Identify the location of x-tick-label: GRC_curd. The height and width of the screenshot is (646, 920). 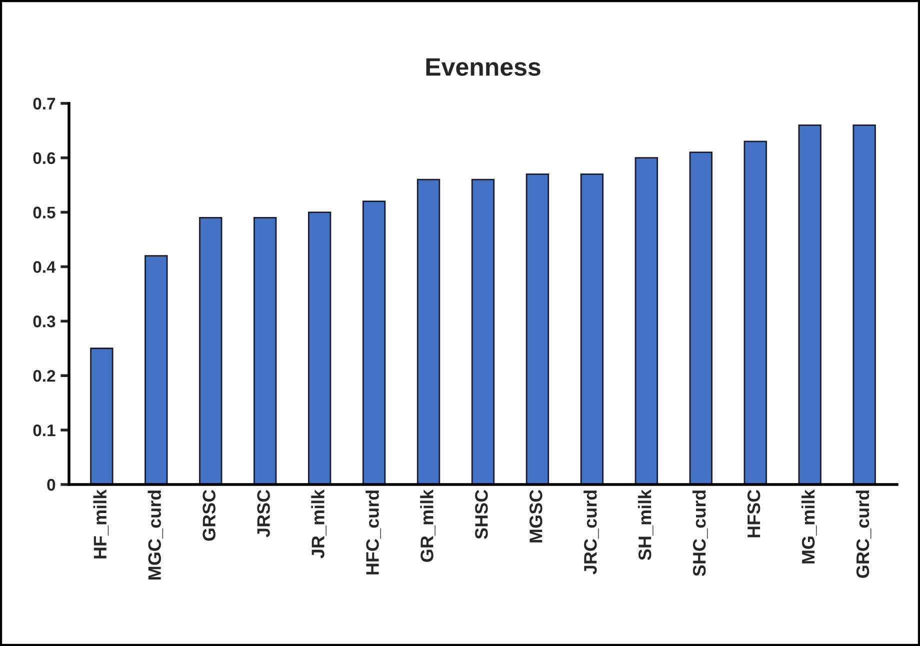
(864, 534).